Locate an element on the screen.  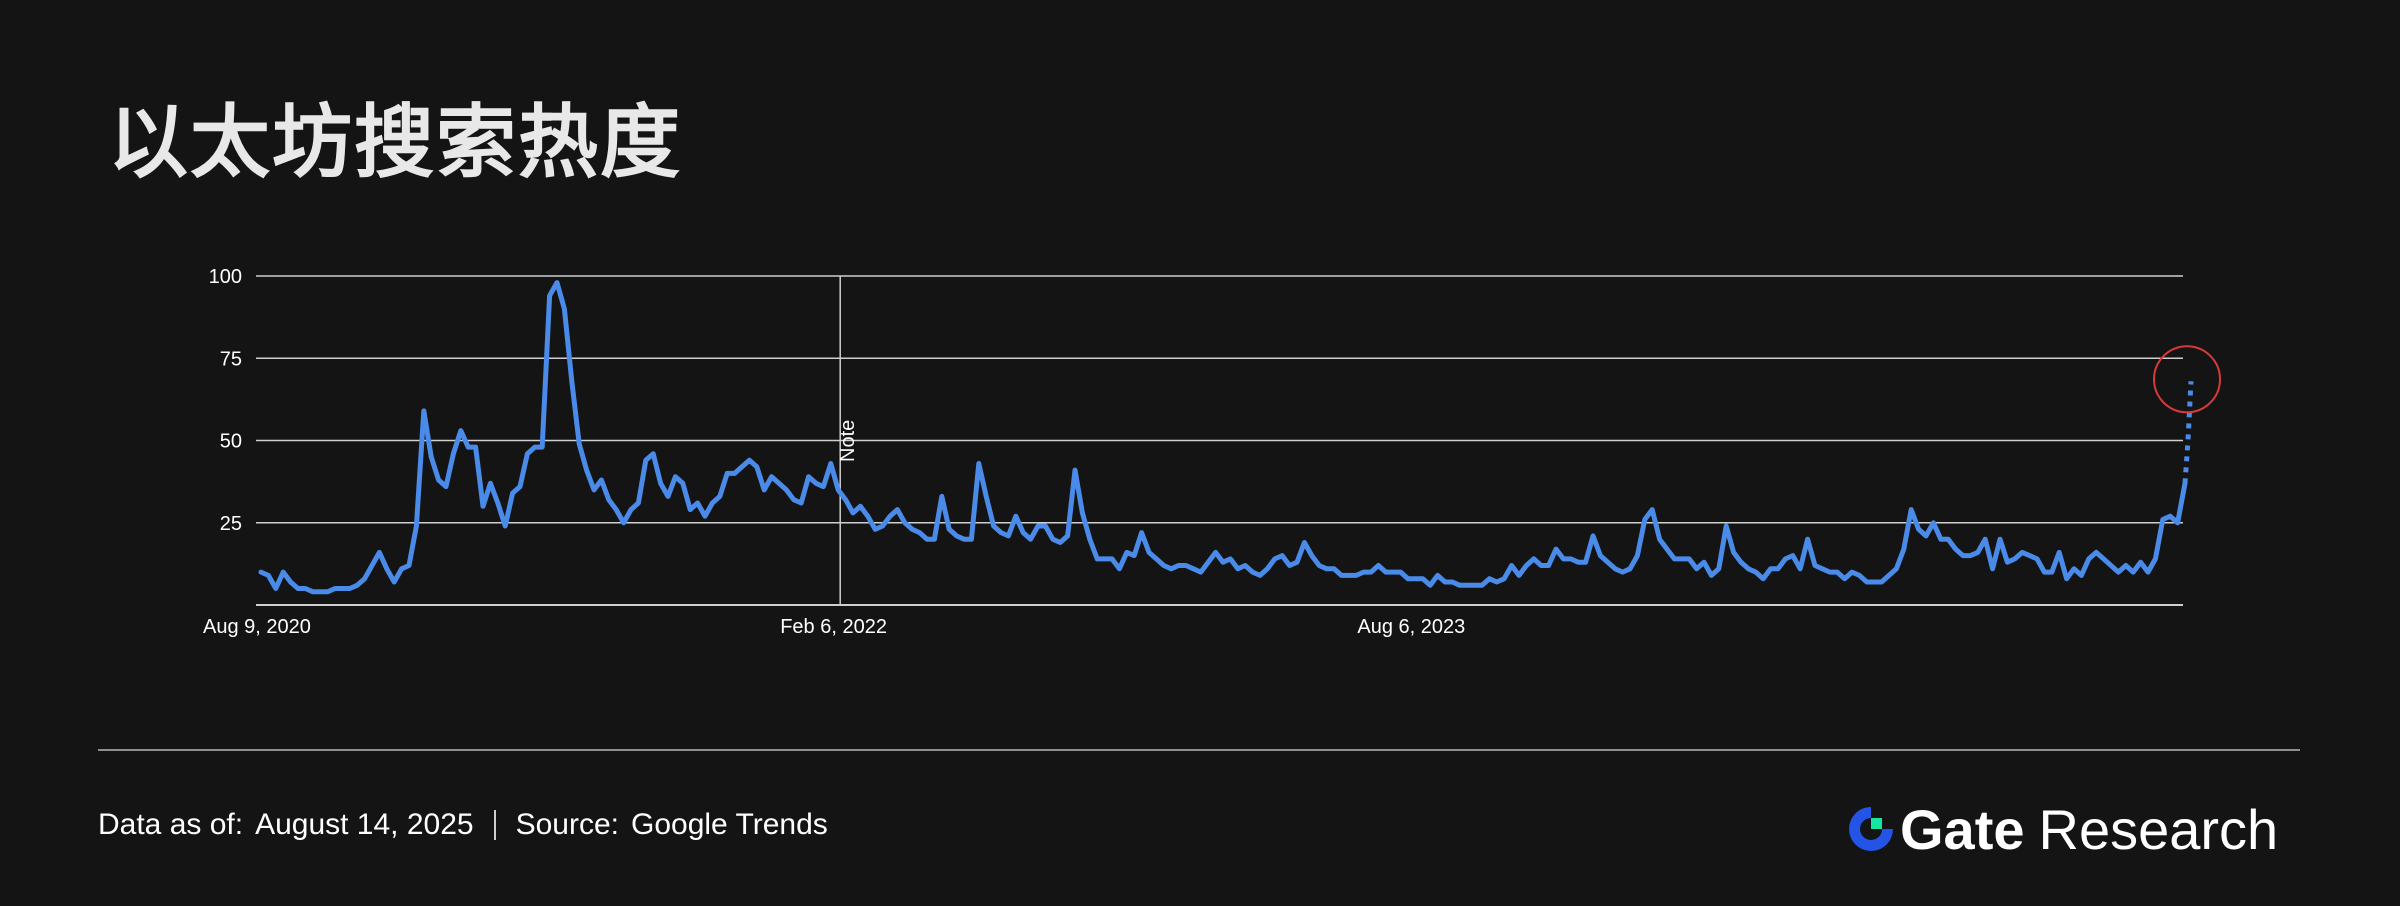
page-title: 以太坊搜索热度 is located at coordinates (395, 142).